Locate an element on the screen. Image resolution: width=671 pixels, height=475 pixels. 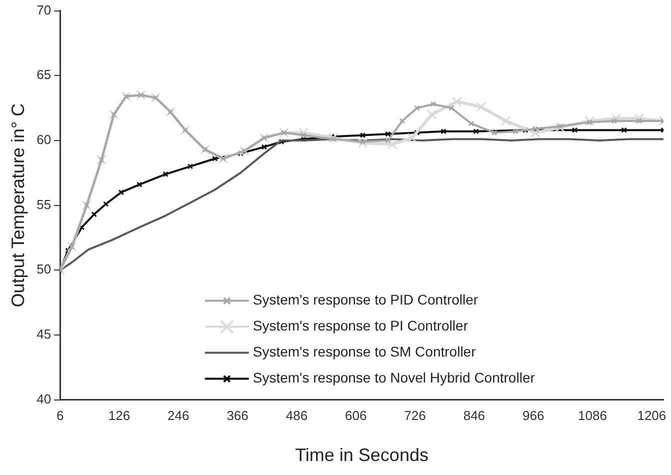
legend-label: System's response to PID Controller is located at coordinates (365, 300).